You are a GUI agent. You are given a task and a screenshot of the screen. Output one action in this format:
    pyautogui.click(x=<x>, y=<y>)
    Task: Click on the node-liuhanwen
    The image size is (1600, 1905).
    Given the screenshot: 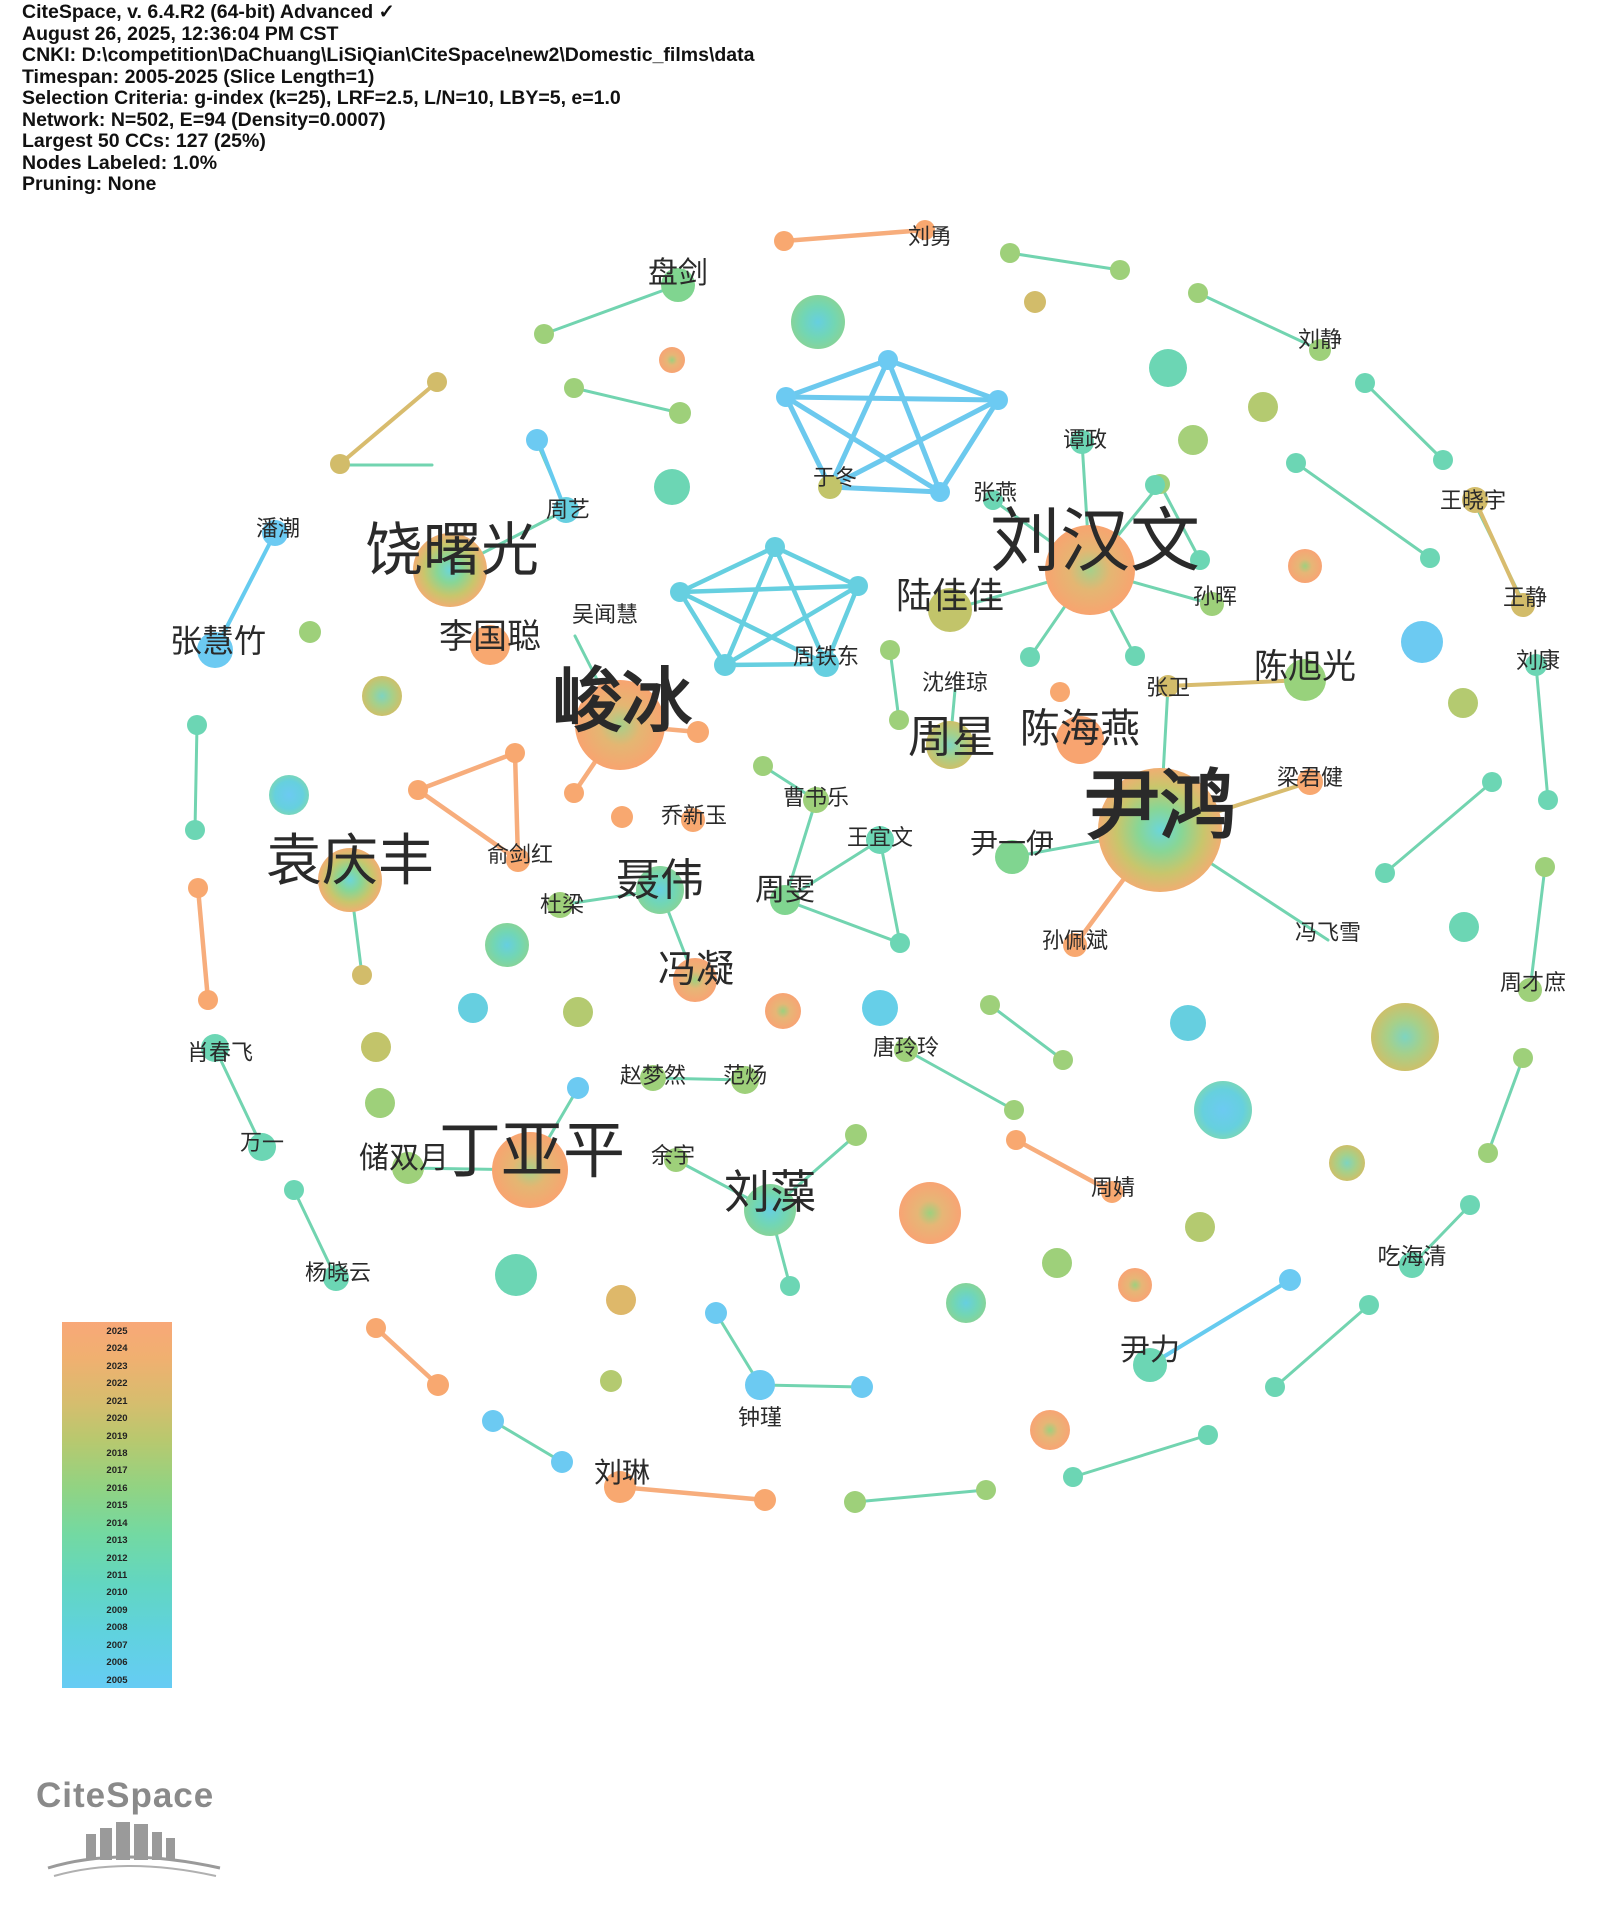 What is the action you would take?
    pyautogui.click(x=1090, y=570)
    